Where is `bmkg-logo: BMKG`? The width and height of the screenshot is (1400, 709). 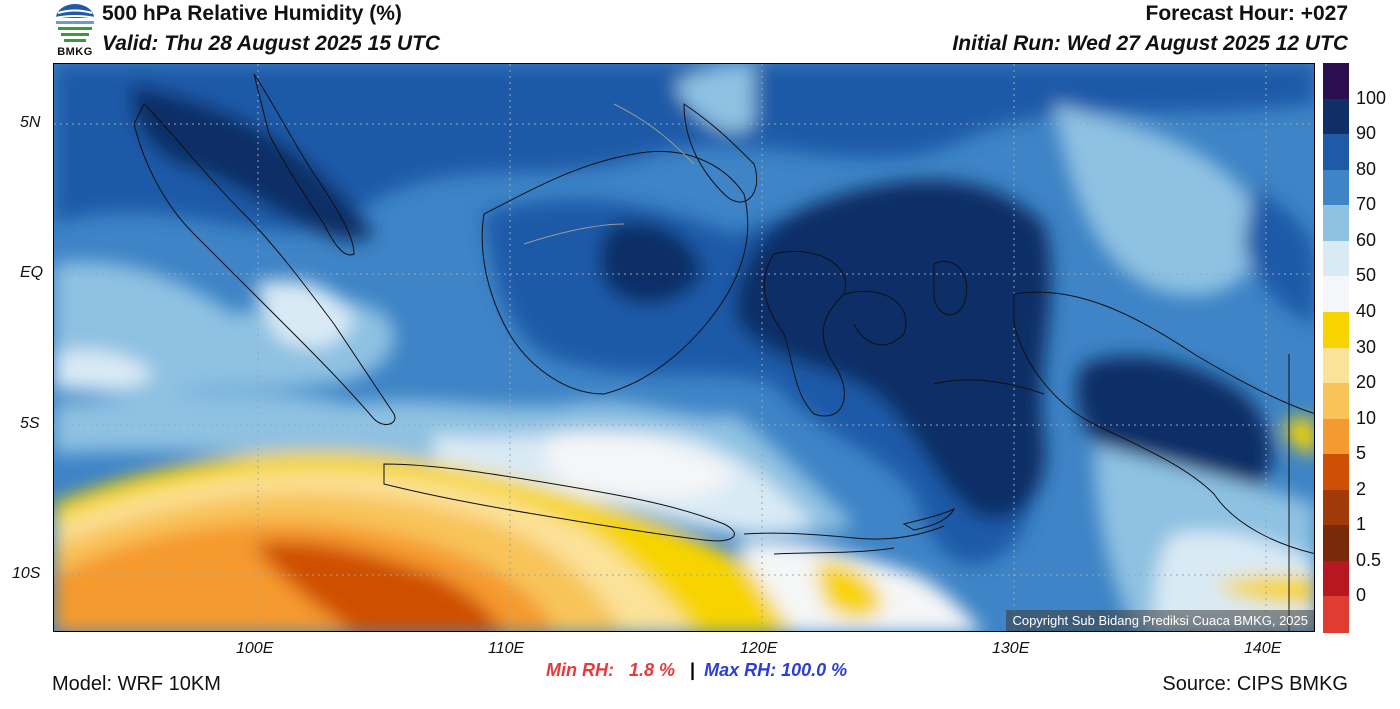 bmkg-logo: BMKG is located at coordinates (75, 31).